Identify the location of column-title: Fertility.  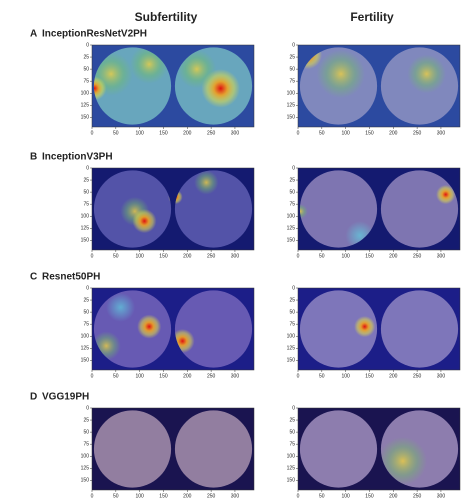
(372, 17).